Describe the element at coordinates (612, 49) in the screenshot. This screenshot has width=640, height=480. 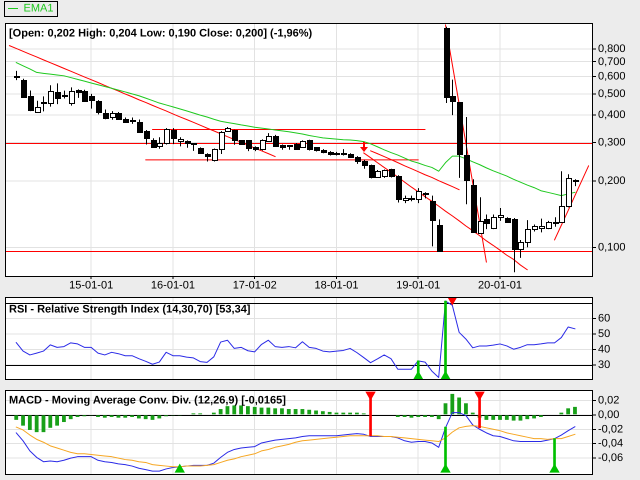
I see `y-tick-label: 0,800` at that location.